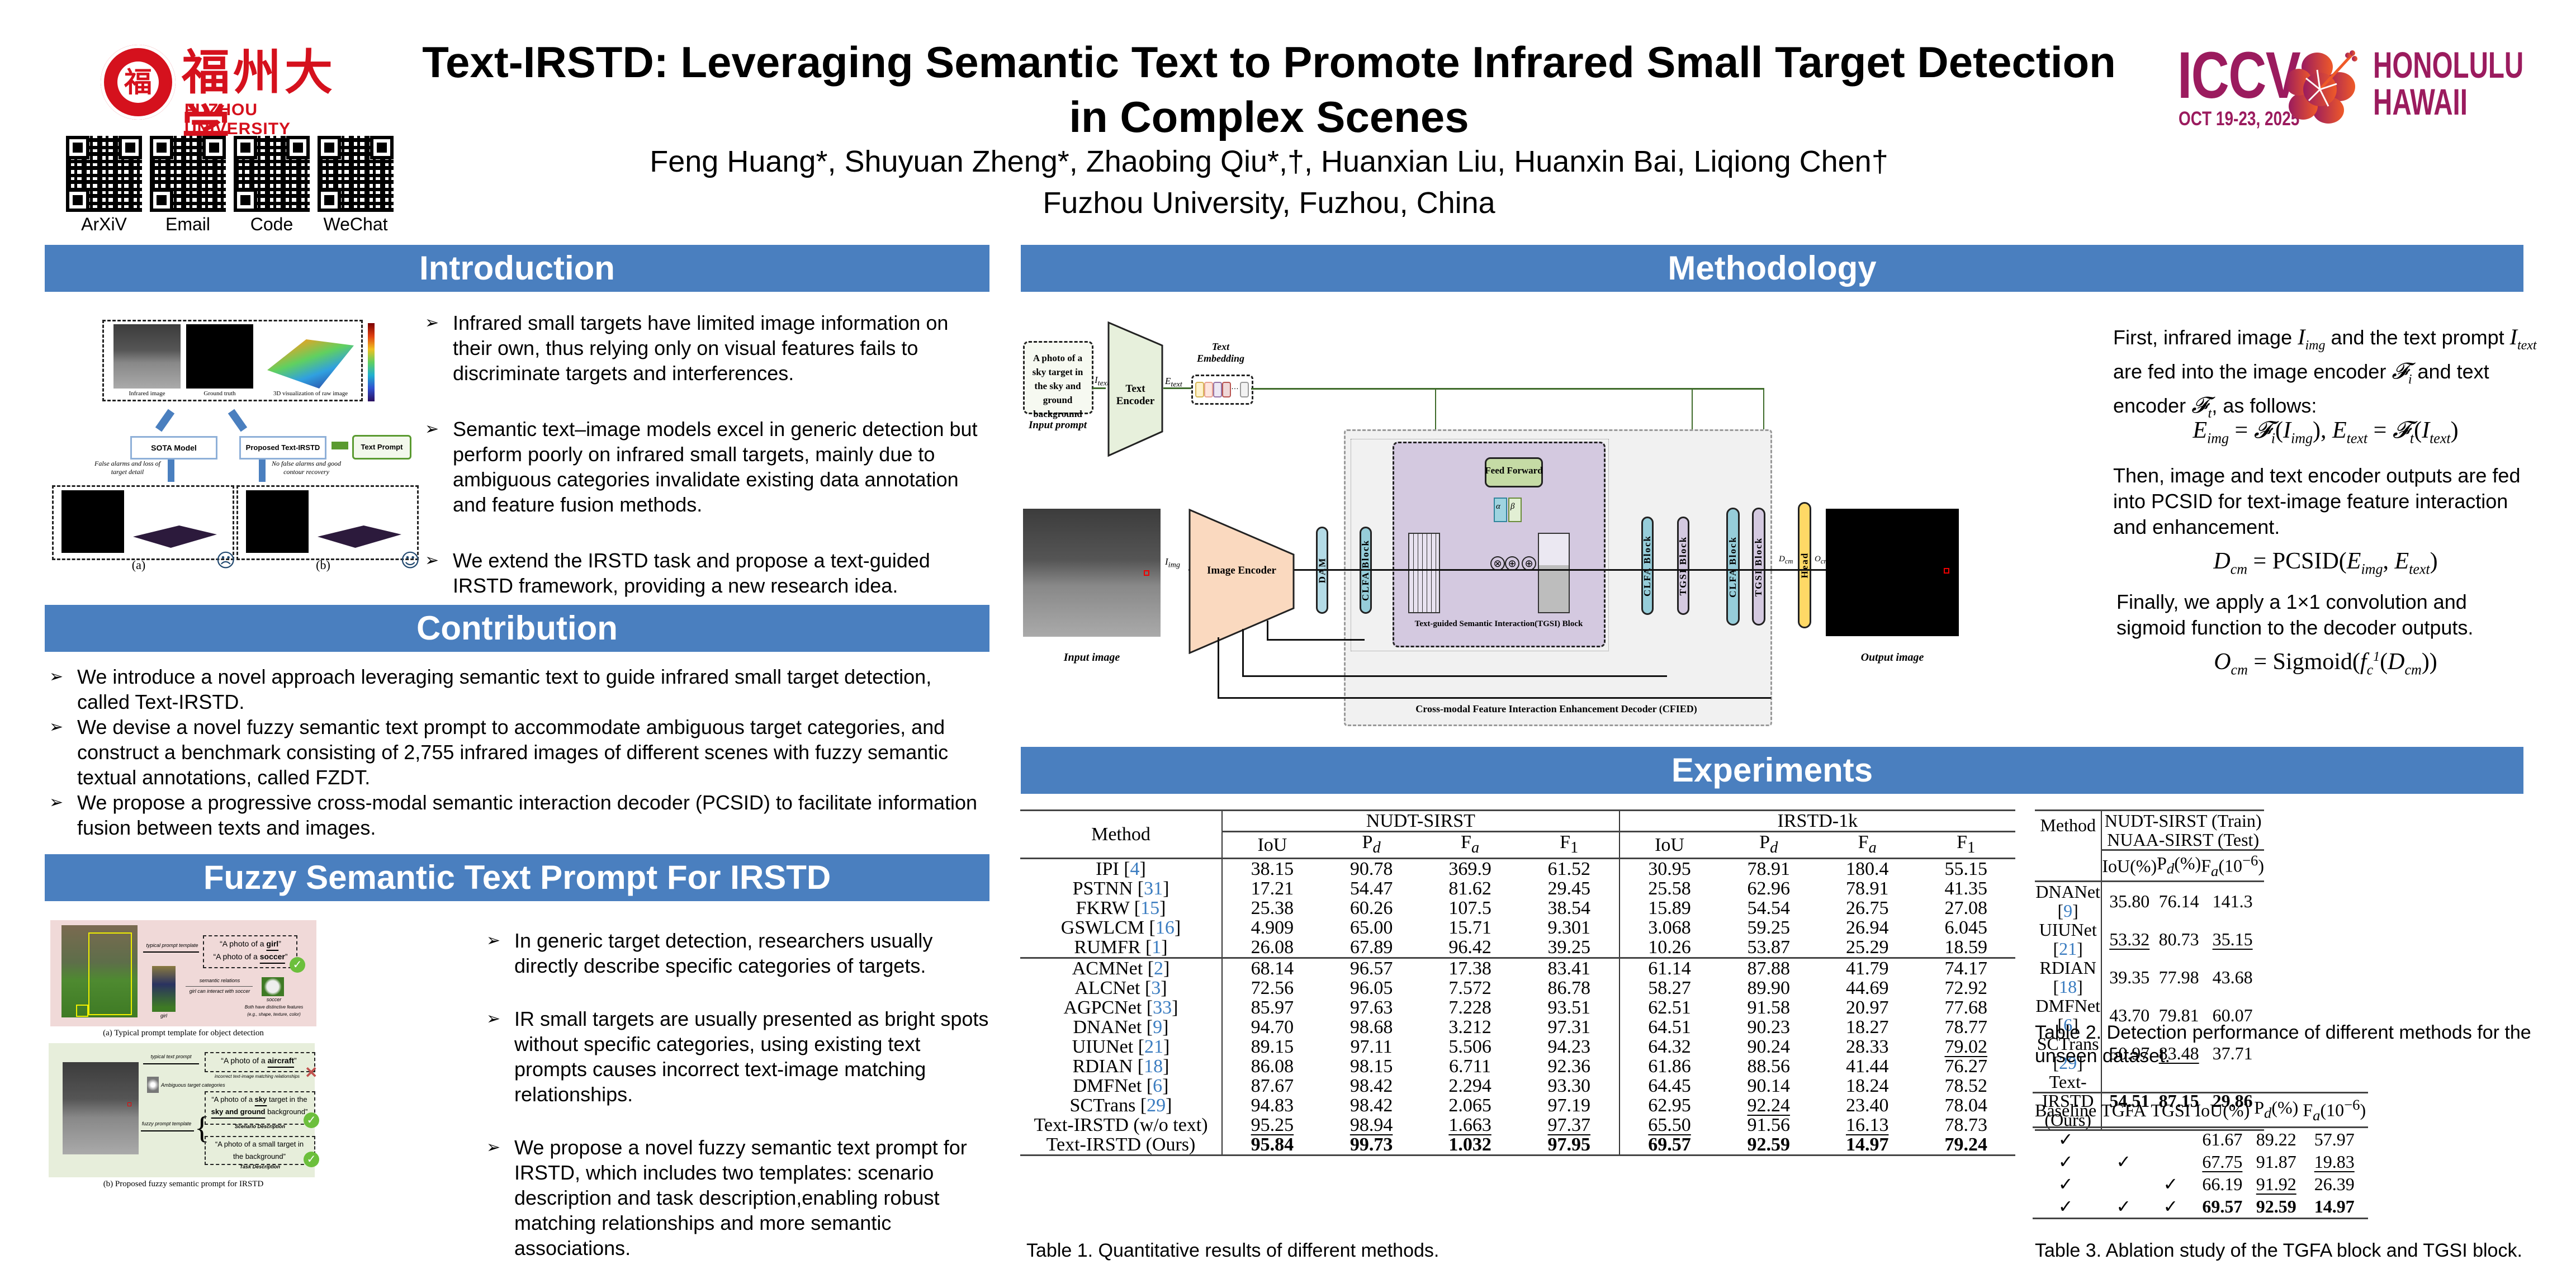 This screenshot has width=2576, height=1288. What do you see at coordinates (1669, 988) in the screenshot?
I see `table-cell: 58.27` at bounding box center [1669, 988].